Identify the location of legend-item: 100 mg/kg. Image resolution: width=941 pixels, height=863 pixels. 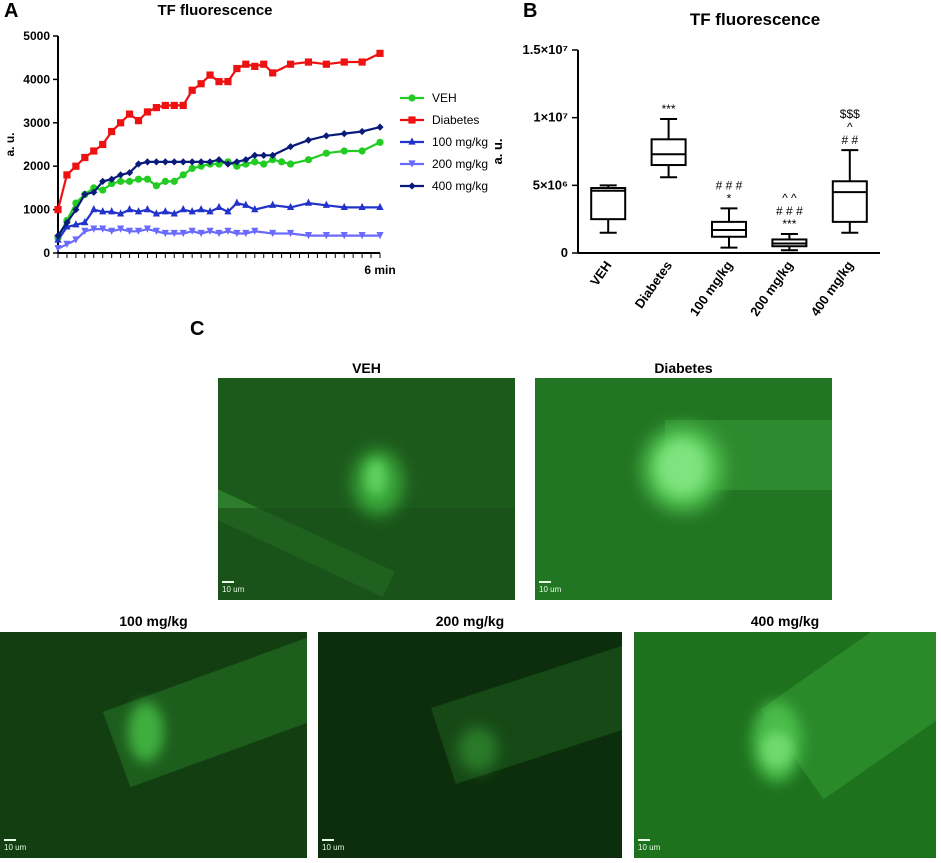
(444, 142).